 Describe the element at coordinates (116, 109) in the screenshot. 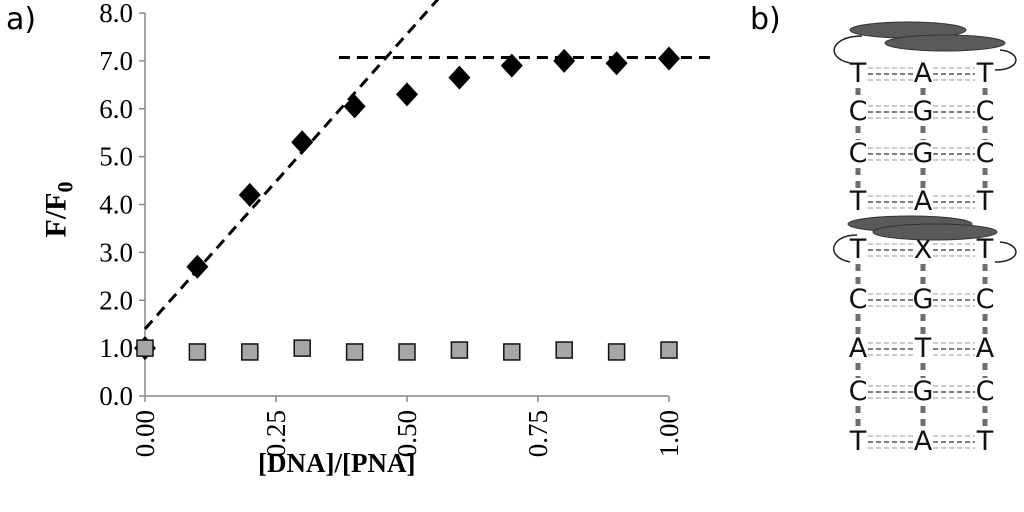

I see `y-tick-label: 6.0` at that location.